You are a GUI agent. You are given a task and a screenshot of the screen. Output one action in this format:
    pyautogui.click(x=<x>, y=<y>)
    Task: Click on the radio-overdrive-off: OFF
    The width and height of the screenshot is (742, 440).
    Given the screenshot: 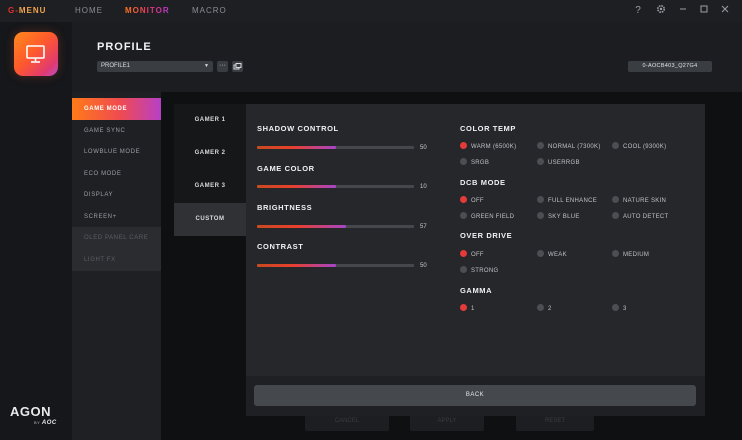 What is the action you would take?
    pyautogui.click(x=472, y=254)
    